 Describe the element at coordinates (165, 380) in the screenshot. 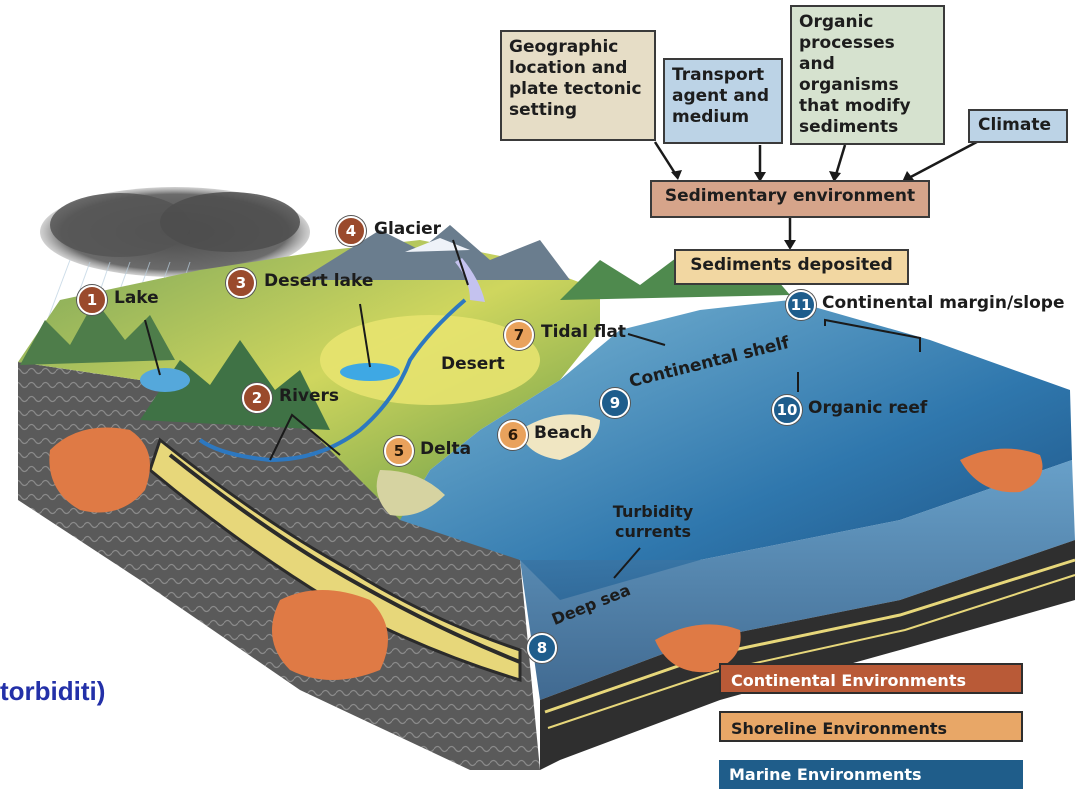

I see `lake` at that location.